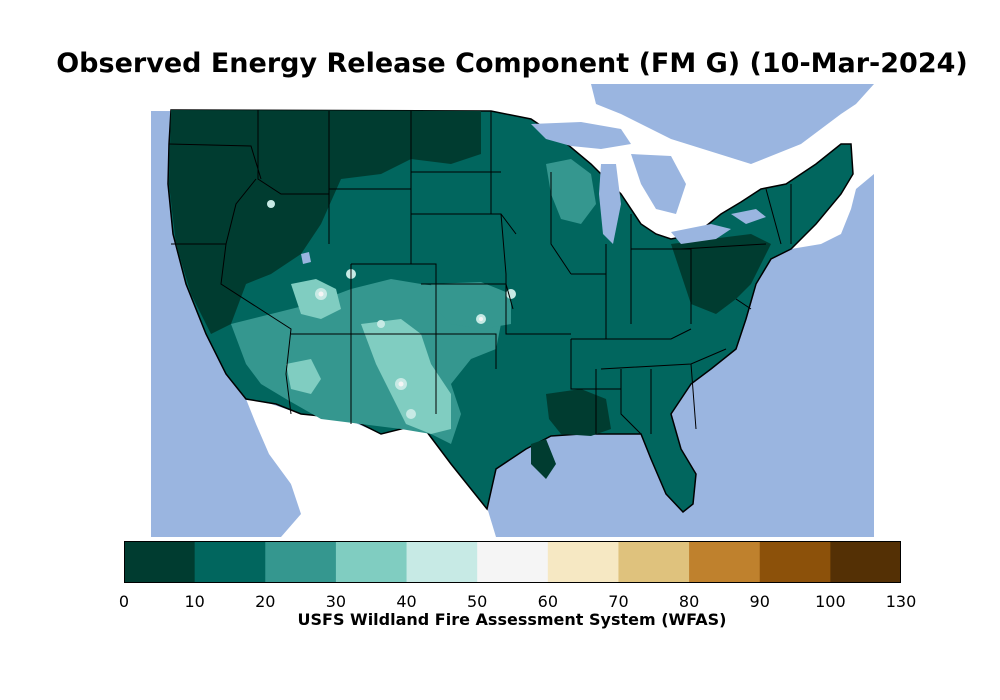 The width and height of the screenshot is (1000, 700). What do you see at coordinates (477, 601) in the screenshot?
I see `colorbar-tick-label: 50` at bounding box center [477, 601].